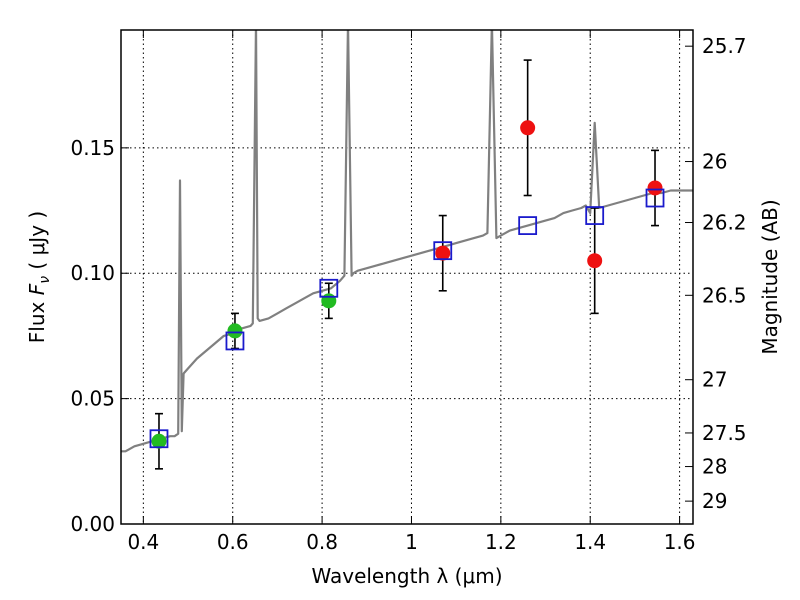 Image resolution: width=800 pixels, height=600 pixels. Describe the element at coordinates (724, 223) in the screenshot. I see `y2-tick-label: 26.2` at that location.